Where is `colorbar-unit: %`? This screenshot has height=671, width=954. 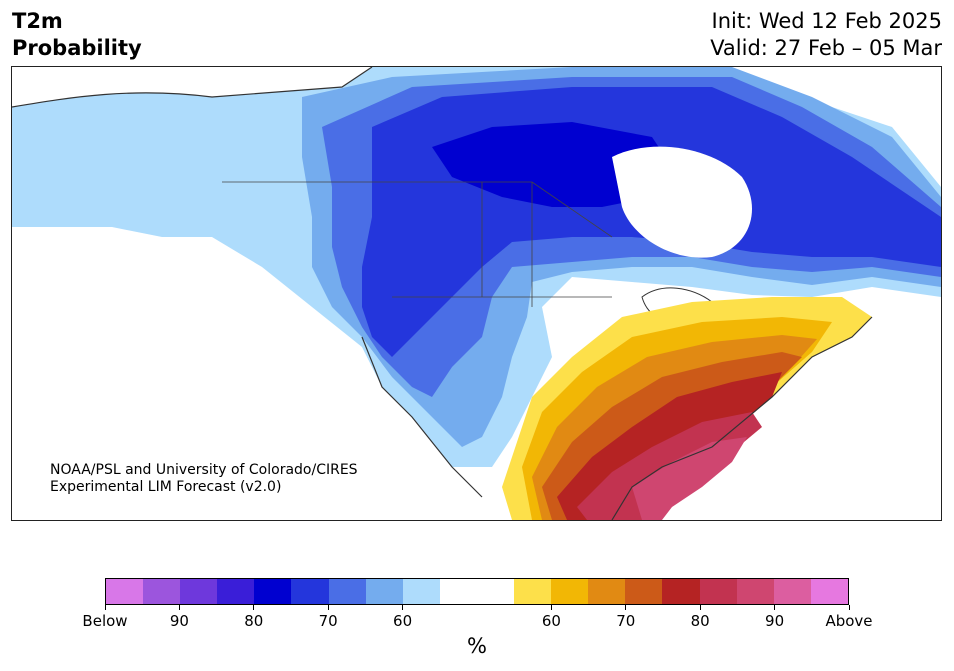 colorbar-unit: % is located at coordinates (477, 646).